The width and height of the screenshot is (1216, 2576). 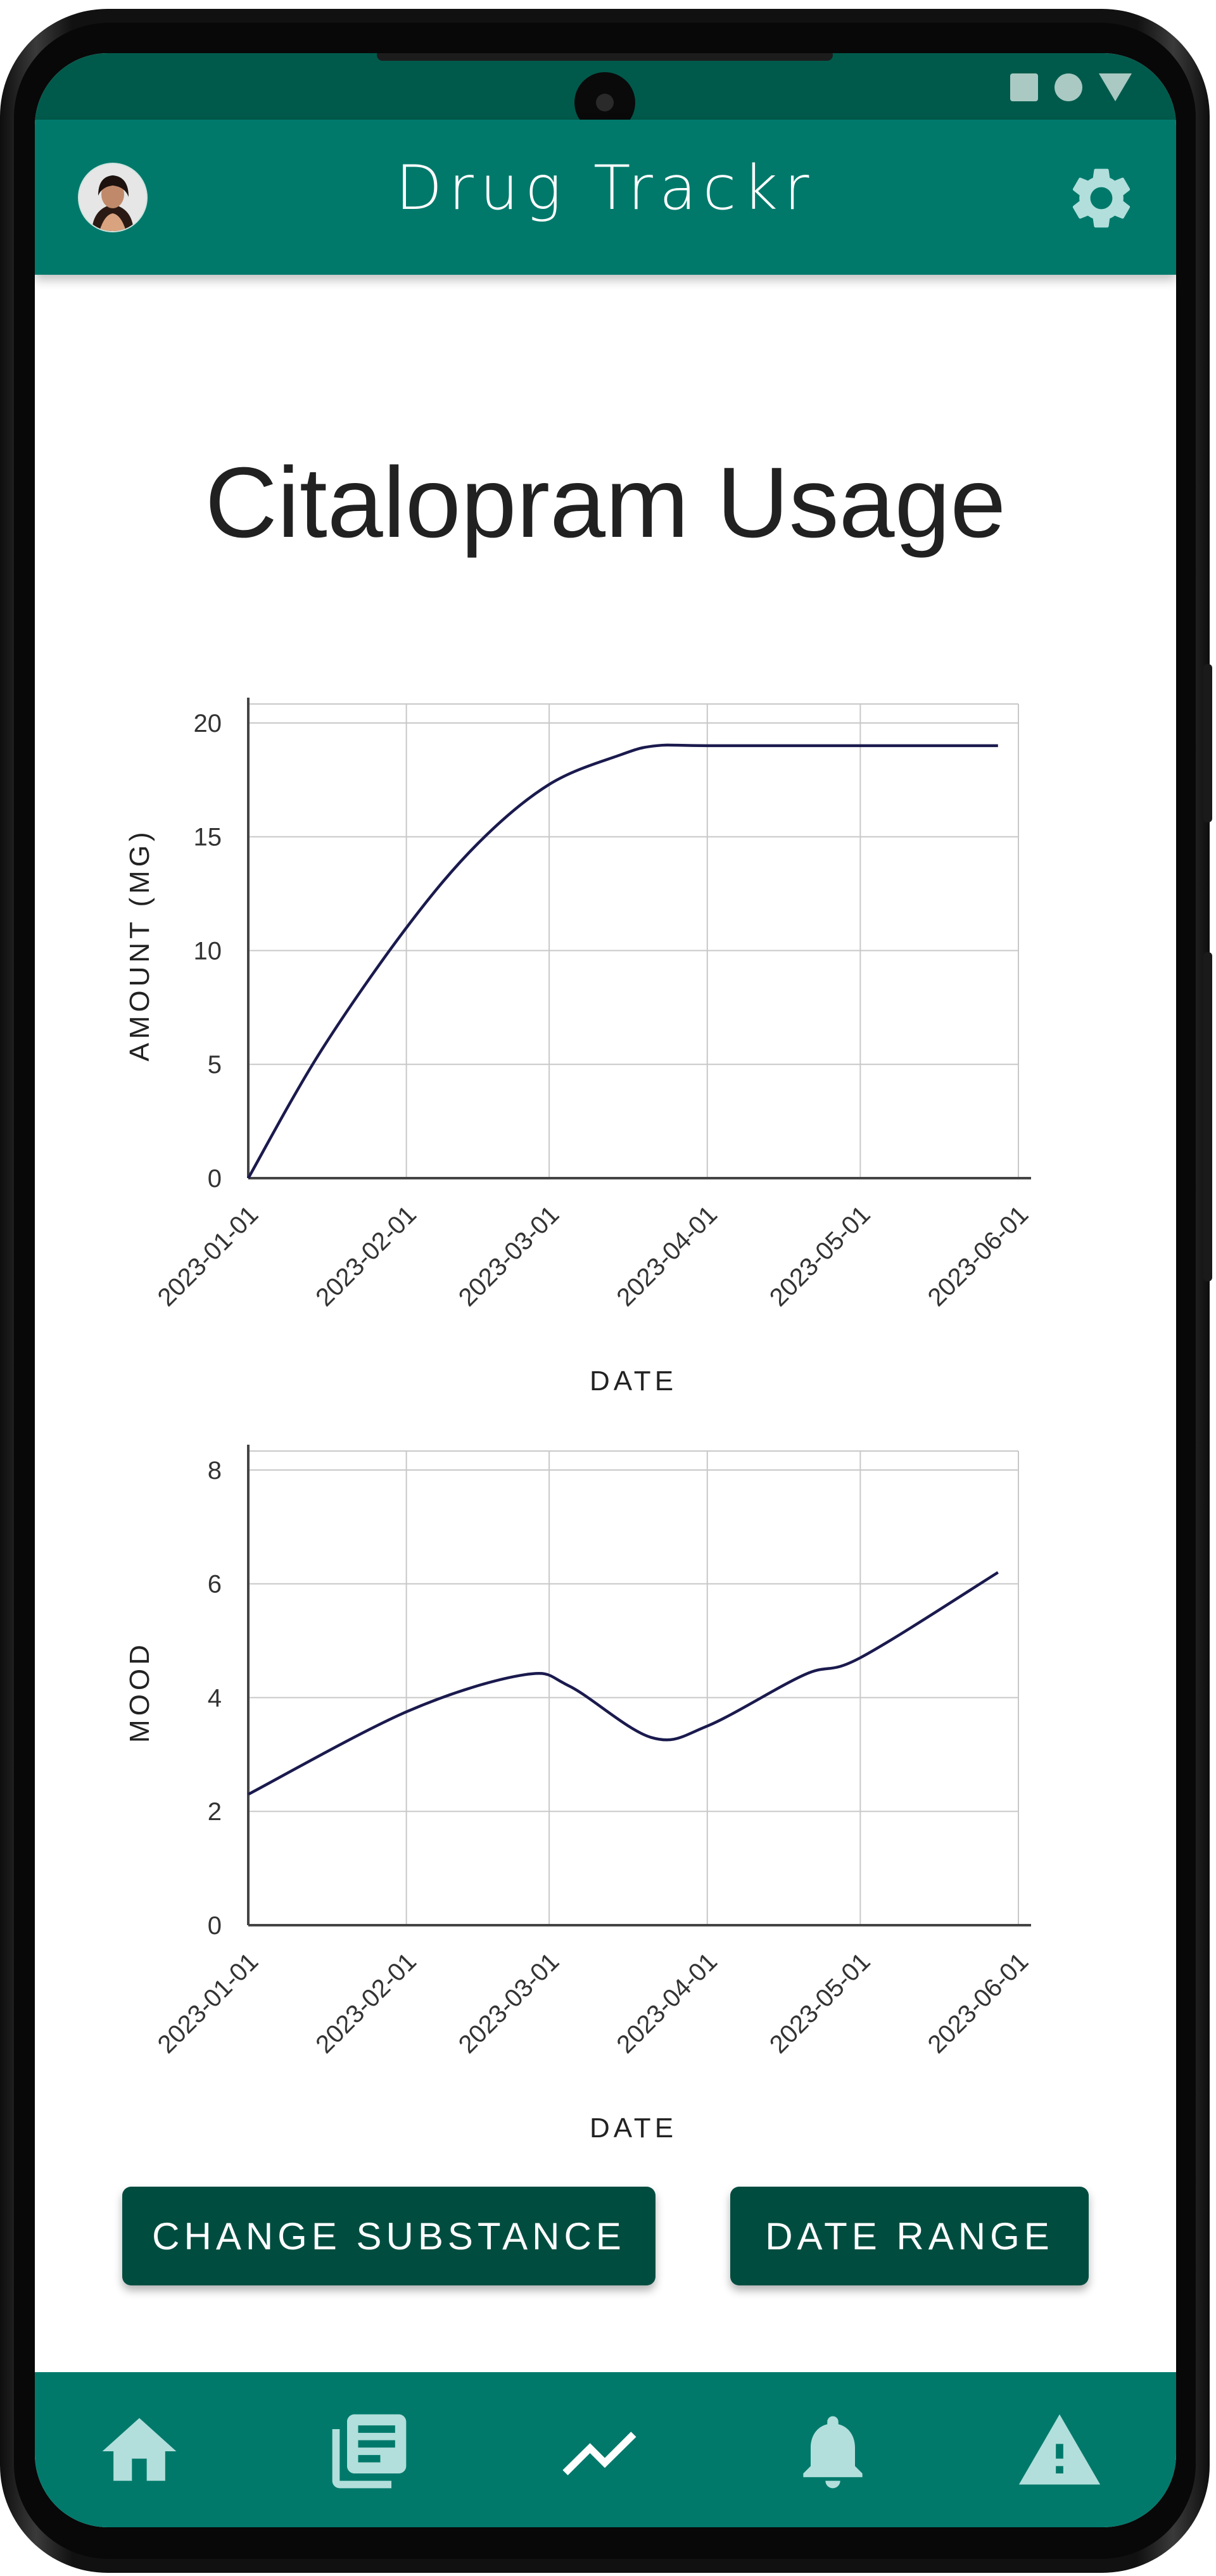 I want to click on power-button, so click(x=1207, y=1116).